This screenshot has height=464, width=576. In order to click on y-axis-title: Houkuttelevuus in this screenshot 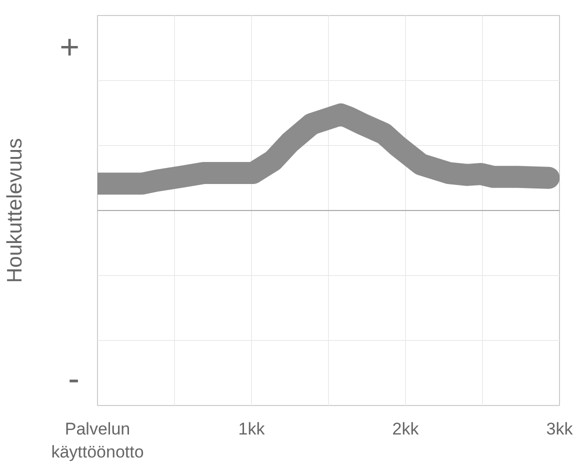, I will do `click(15, 210)`.